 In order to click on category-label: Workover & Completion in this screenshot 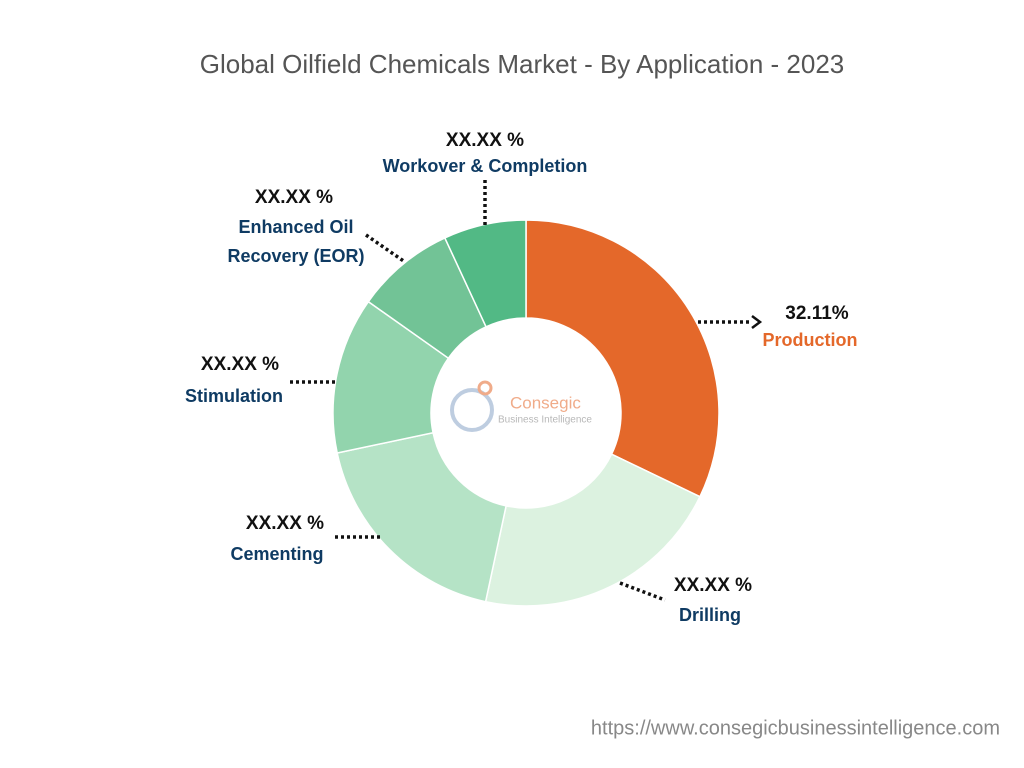, I will do `click(485, 166)`.